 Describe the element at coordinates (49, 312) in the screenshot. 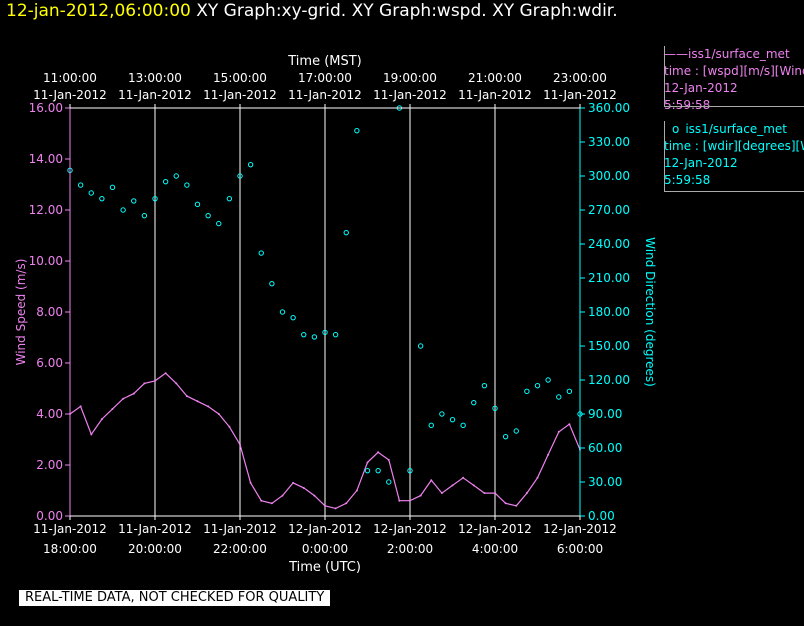

I see `left-tick-label: 8.00` at that location.